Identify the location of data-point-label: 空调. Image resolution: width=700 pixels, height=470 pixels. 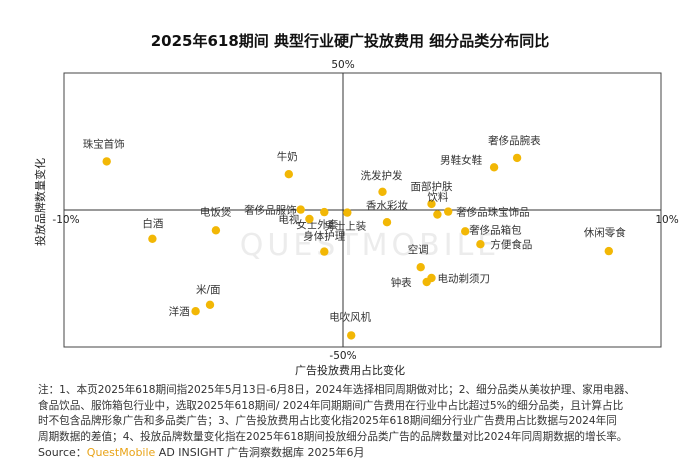
(418, 249).